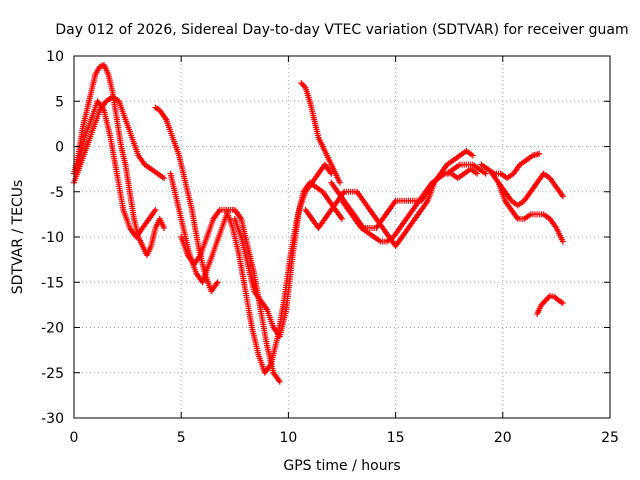 This screenshot has height=480, width=640. Describe the element at coordinates (52, 374) in the screenshot. I see `y-tick-label: -25` at that location.